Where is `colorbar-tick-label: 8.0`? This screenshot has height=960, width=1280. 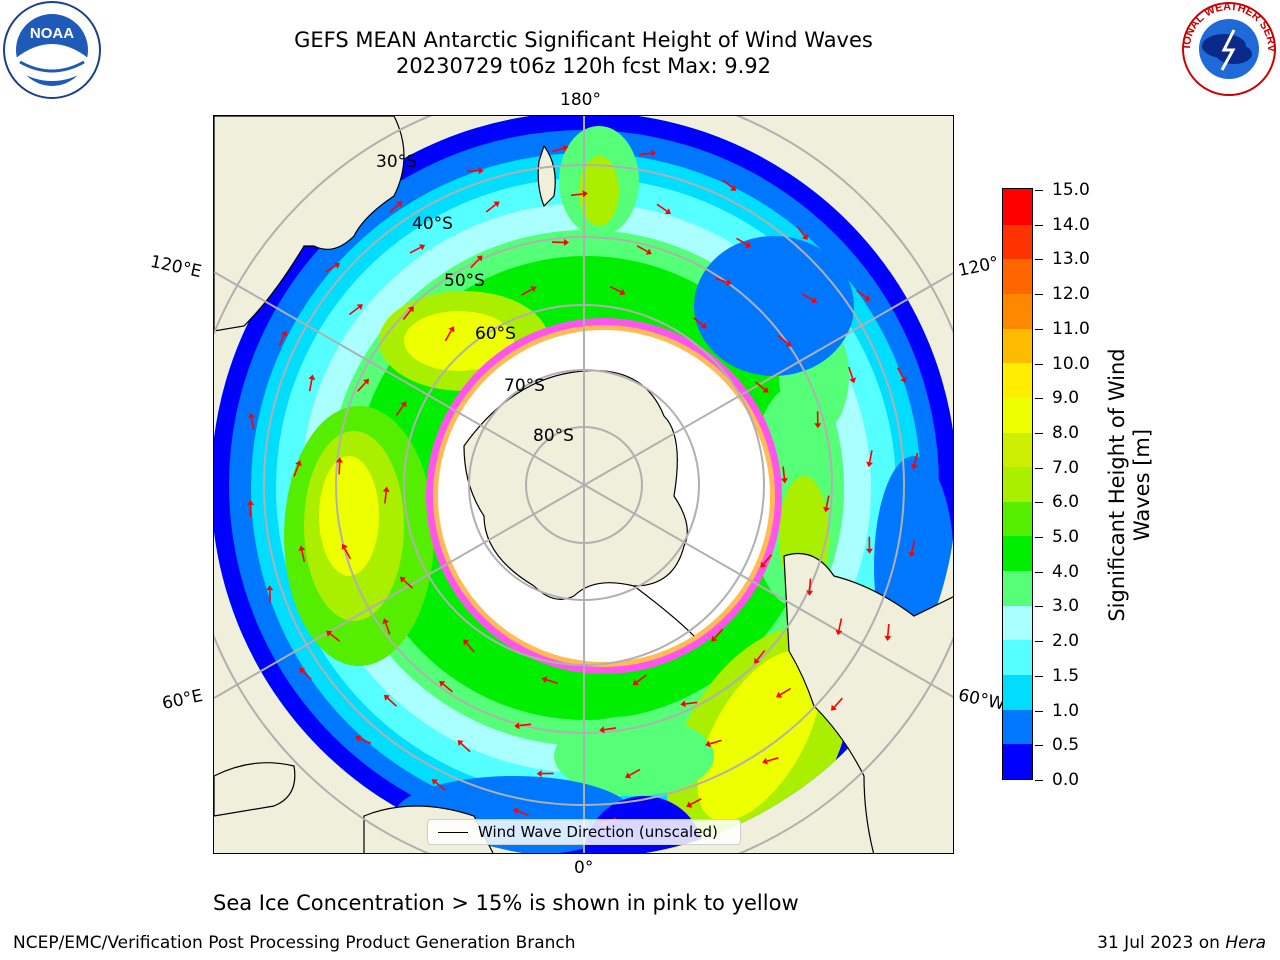 colorbar-tick-label: 8.0 is located at coordinates (1066, 432).